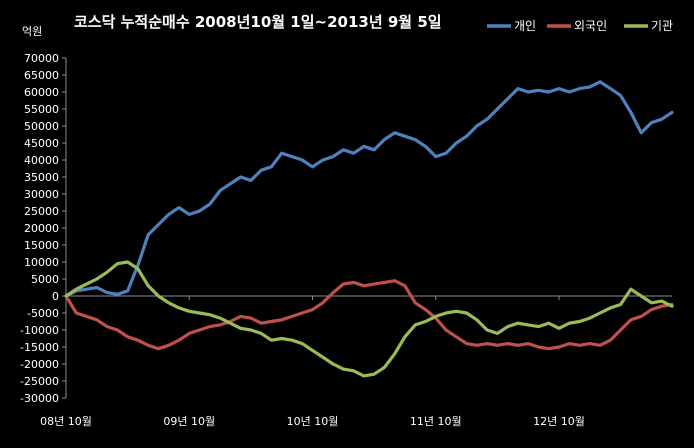 The image size is (694, 448). What do you see at coordinates (41, 245) in the screenshot?
I see `y-tick-label: 15000` at bounding box center [41, 245].